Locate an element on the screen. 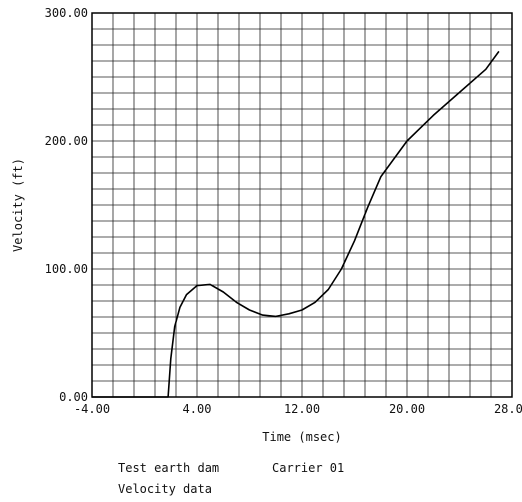 Image resolution: width=522 pixels, height=502 pixels. caption-line1-right: Carrier 01 is located at coordinates (308, 468).